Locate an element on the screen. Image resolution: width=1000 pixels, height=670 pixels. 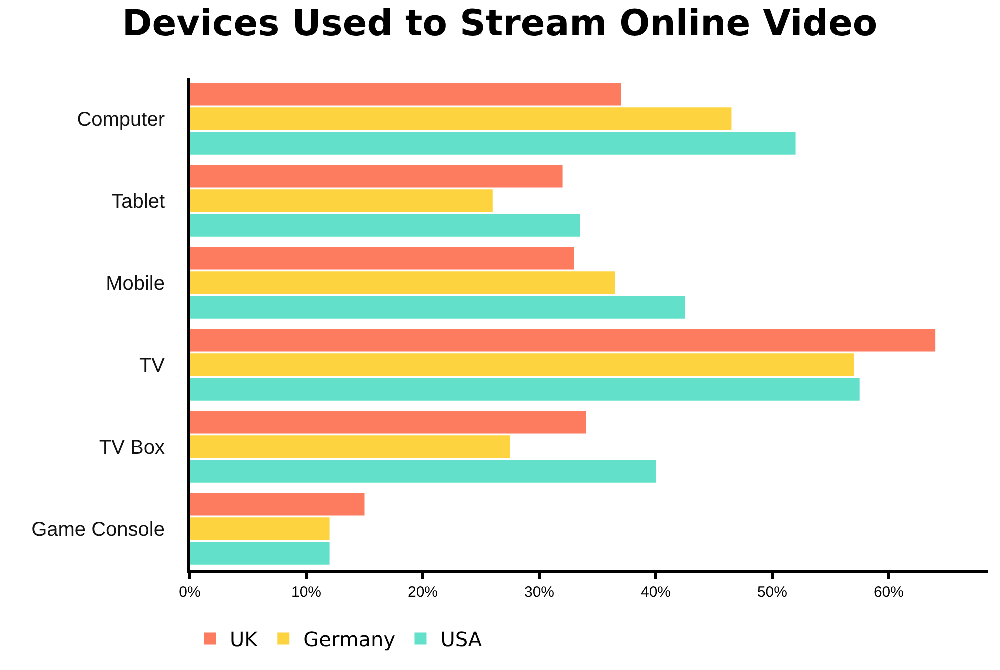
x-tick-label: 50% is located at coordinates (772, 592).